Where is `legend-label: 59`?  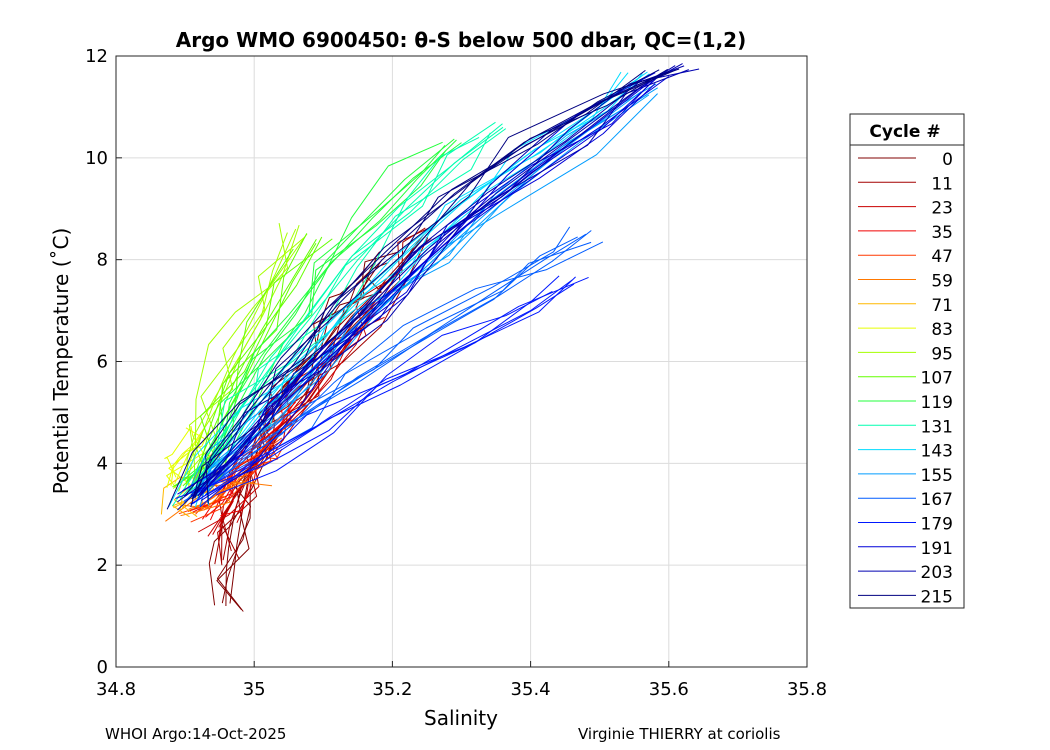
legend-label: 59 is located at coordinates (942, 282).